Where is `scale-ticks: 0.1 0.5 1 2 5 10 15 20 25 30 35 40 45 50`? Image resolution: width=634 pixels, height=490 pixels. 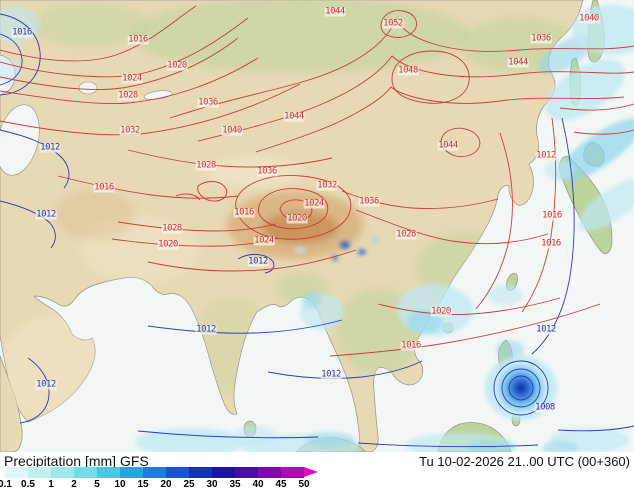
scale-ticks: 0.1 0.5 1 2 5 10 15 20 25 30 35 40 45 50 is located at coordinates (167, 484).